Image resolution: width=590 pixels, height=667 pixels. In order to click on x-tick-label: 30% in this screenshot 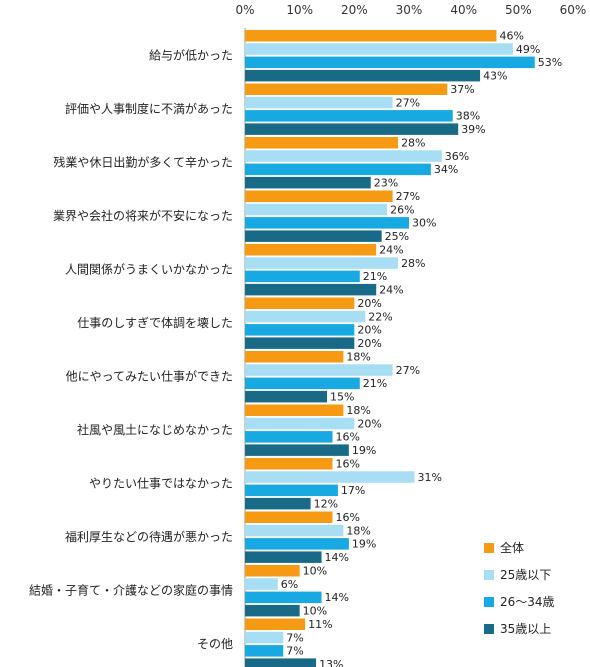, I will do `click(409, 10)`.